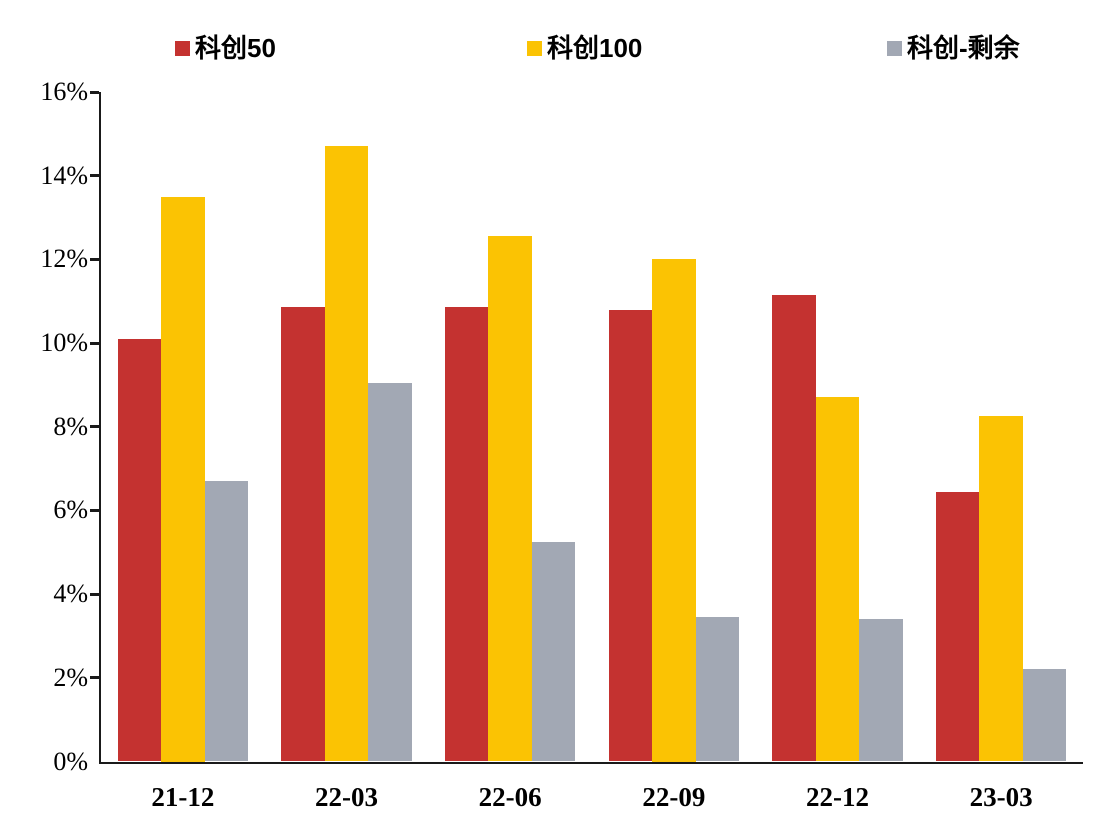 The height and width of the screenshot is (831, 1106). Describe the element at coordinates (64, 259) in the screenshot. I see `y-tick-label: 12%` at that location.